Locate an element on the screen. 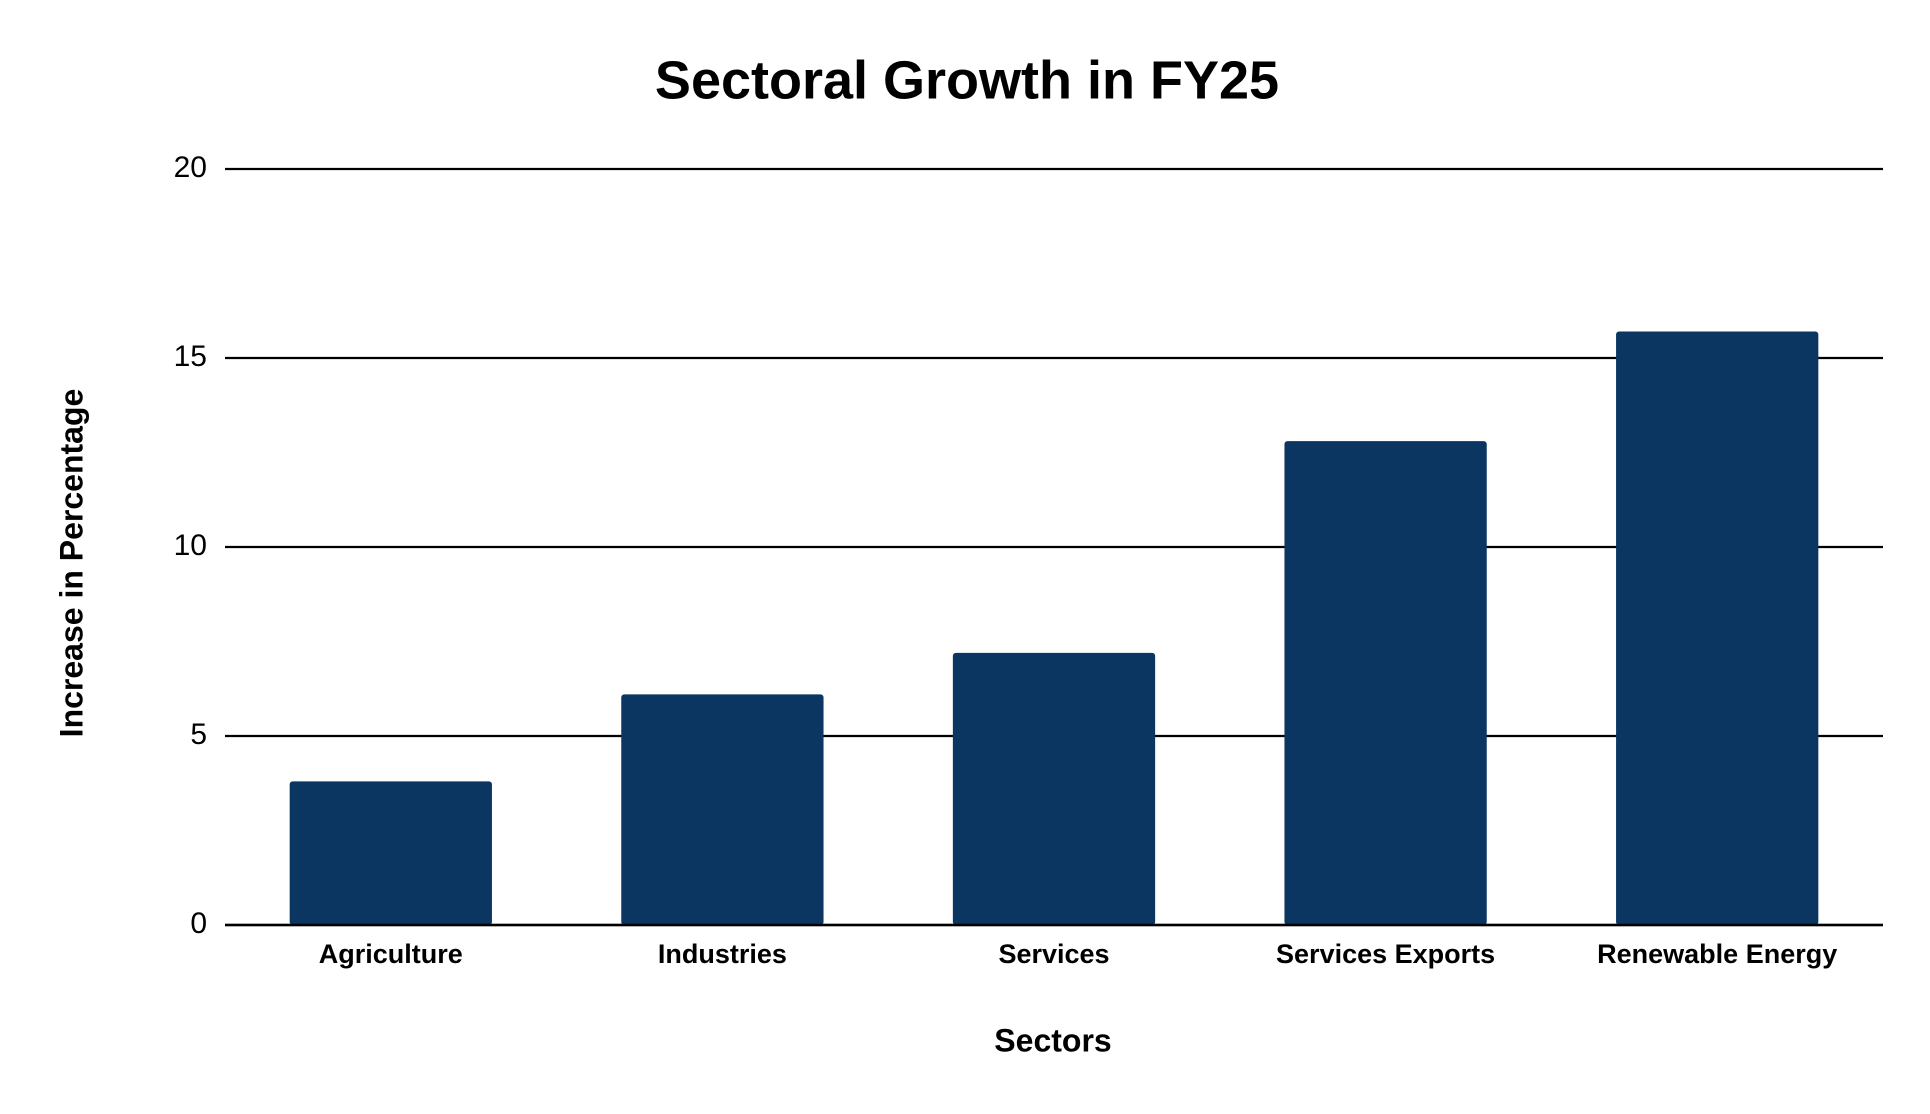  y-tick-label: 5 is located at coordinates (198, 734).